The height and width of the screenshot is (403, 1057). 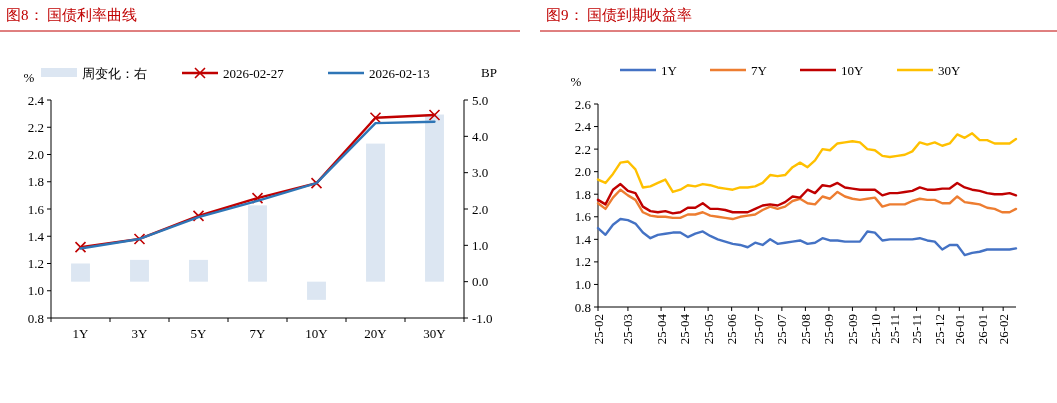 What do you see at coordinates (852, 70) in the screenshot?
I see `legend-label: 10Y` at bounding box center [852, 70].